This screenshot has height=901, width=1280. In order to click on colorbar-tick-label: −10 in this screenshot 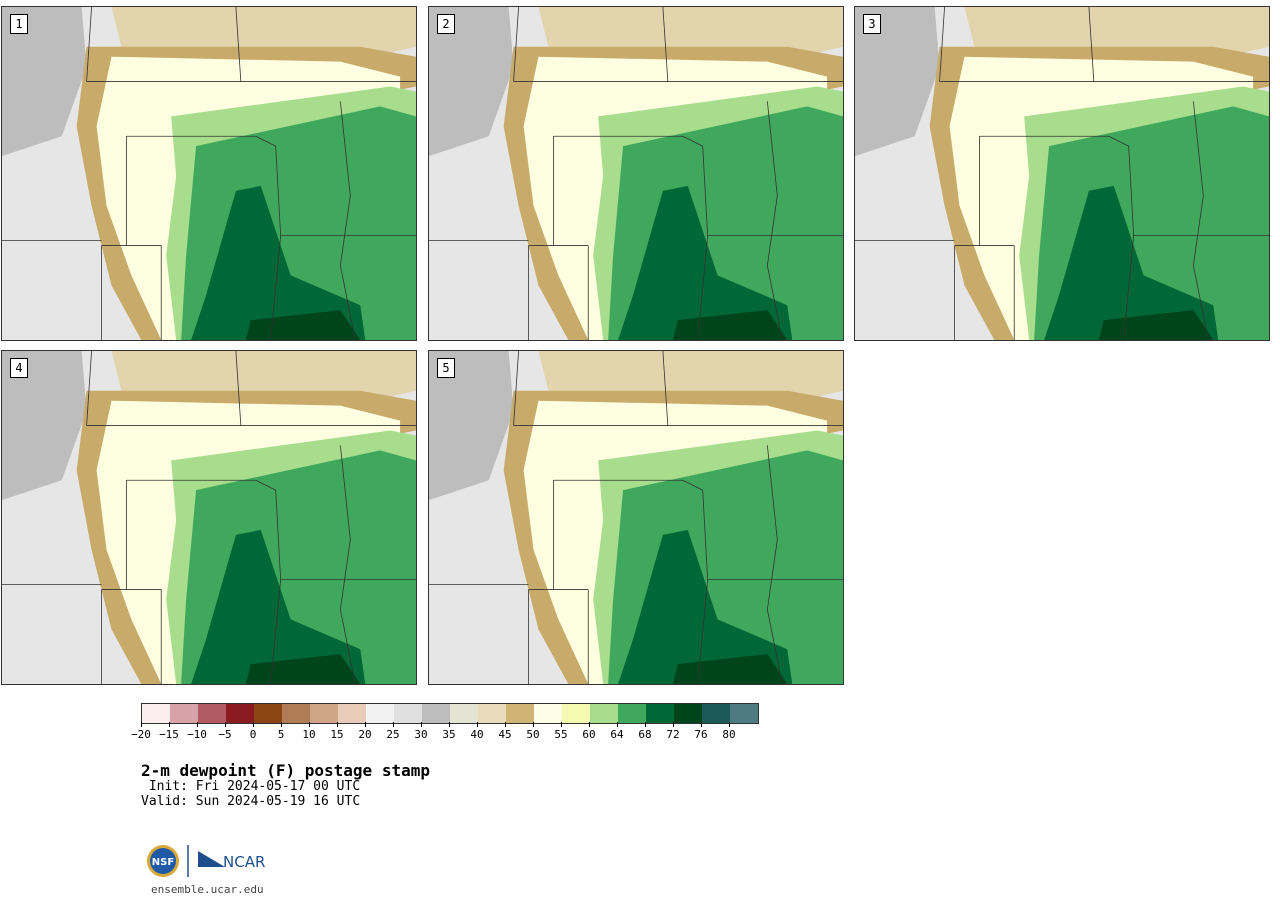, I will do `click(197, 734)`.